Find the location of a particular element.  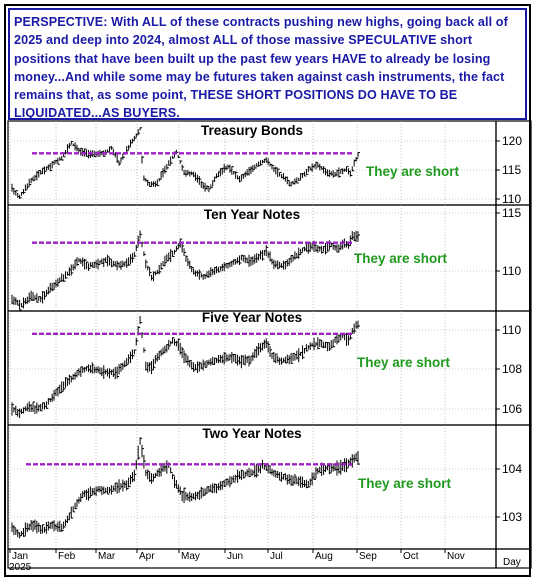

month-label: Jul is located at coordinates (276, 556).